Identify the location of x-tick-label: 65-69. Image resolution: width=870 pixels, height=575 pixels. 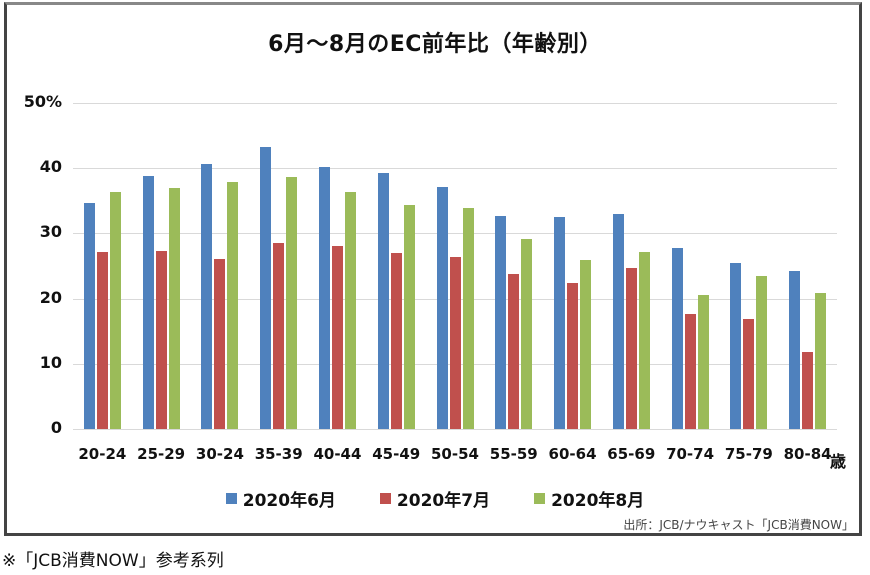
(631, 454).